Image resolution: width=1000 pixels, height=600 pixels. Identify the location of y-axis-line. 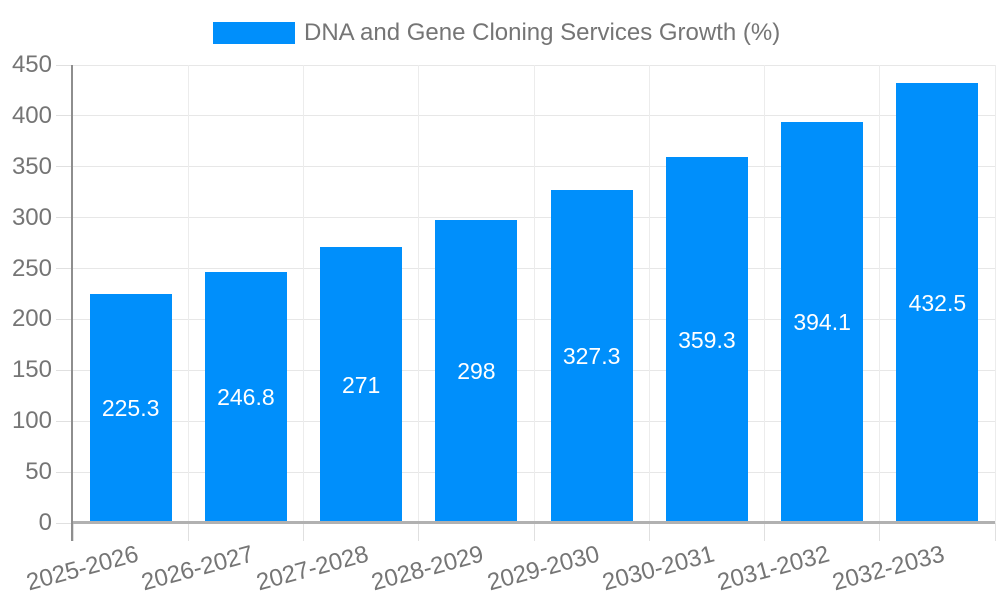
(72, 303).